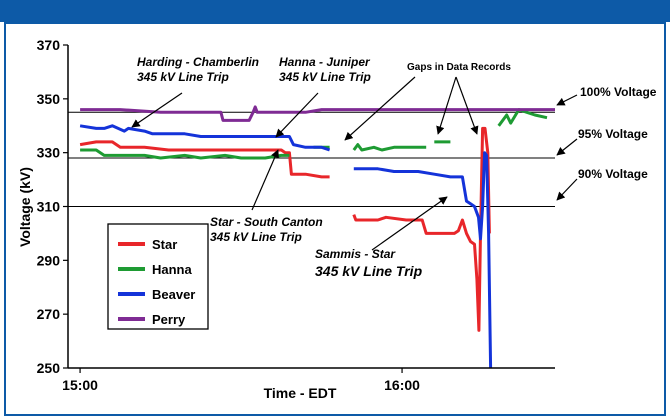  What do you see at coordinates (49, 99) in the screenshot?
I see `y-tick-label: 350` at bounding box center [49, 99].